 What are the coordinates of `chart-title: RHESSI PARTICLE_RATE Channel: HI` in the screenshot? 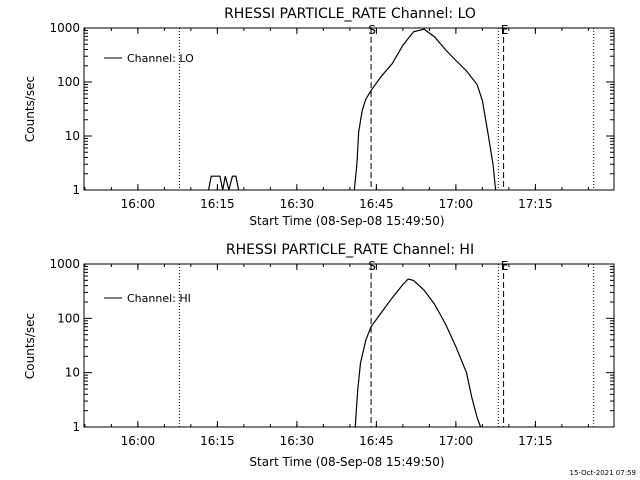 It's located at (350, 250).